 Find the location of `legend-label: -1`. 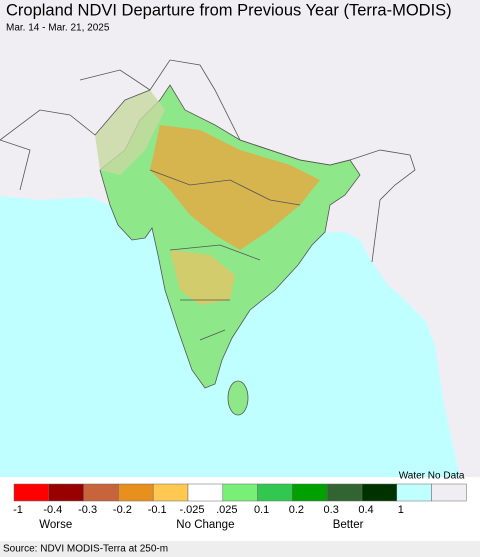

legend-label: -1 is located at coordinates (18, 510).